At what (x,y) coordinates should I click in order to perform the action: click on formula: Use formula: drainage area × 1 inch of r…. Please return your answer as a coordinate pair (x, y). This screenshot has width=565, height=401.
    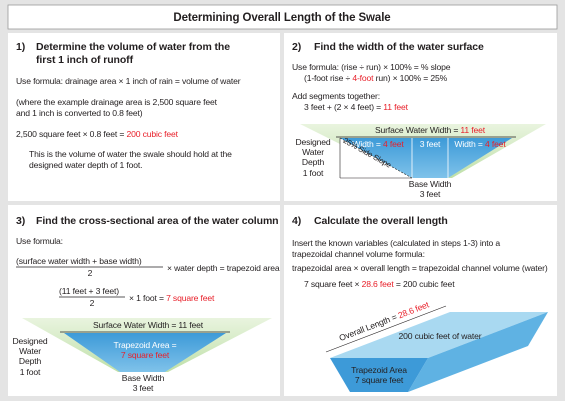
    Looking at the image, I should click on (128, 81).